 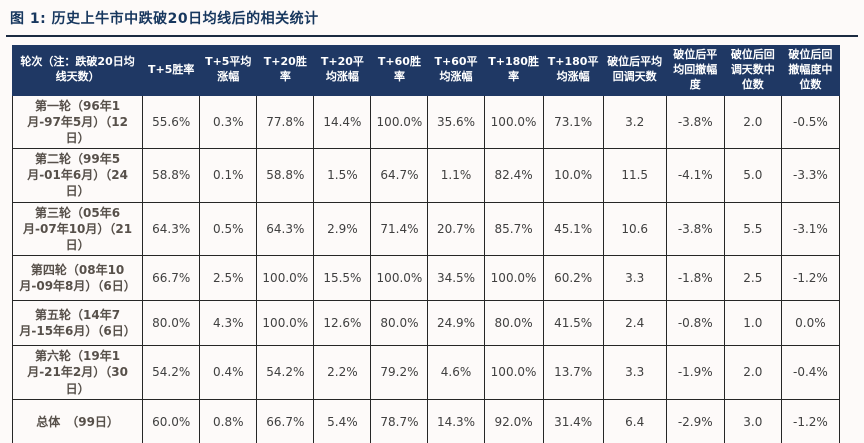 I want to click on value-cell: 0.8%, so click(x=228, y=420).